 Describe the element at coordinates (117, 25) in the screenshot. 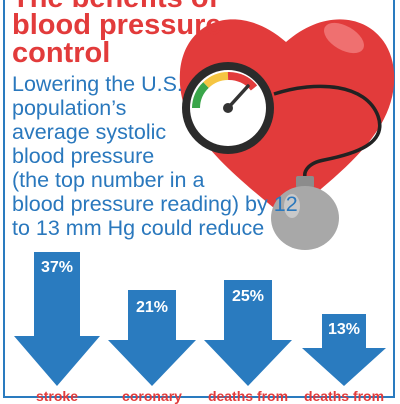

I see `headline-line-1: blood pressure` at that location.